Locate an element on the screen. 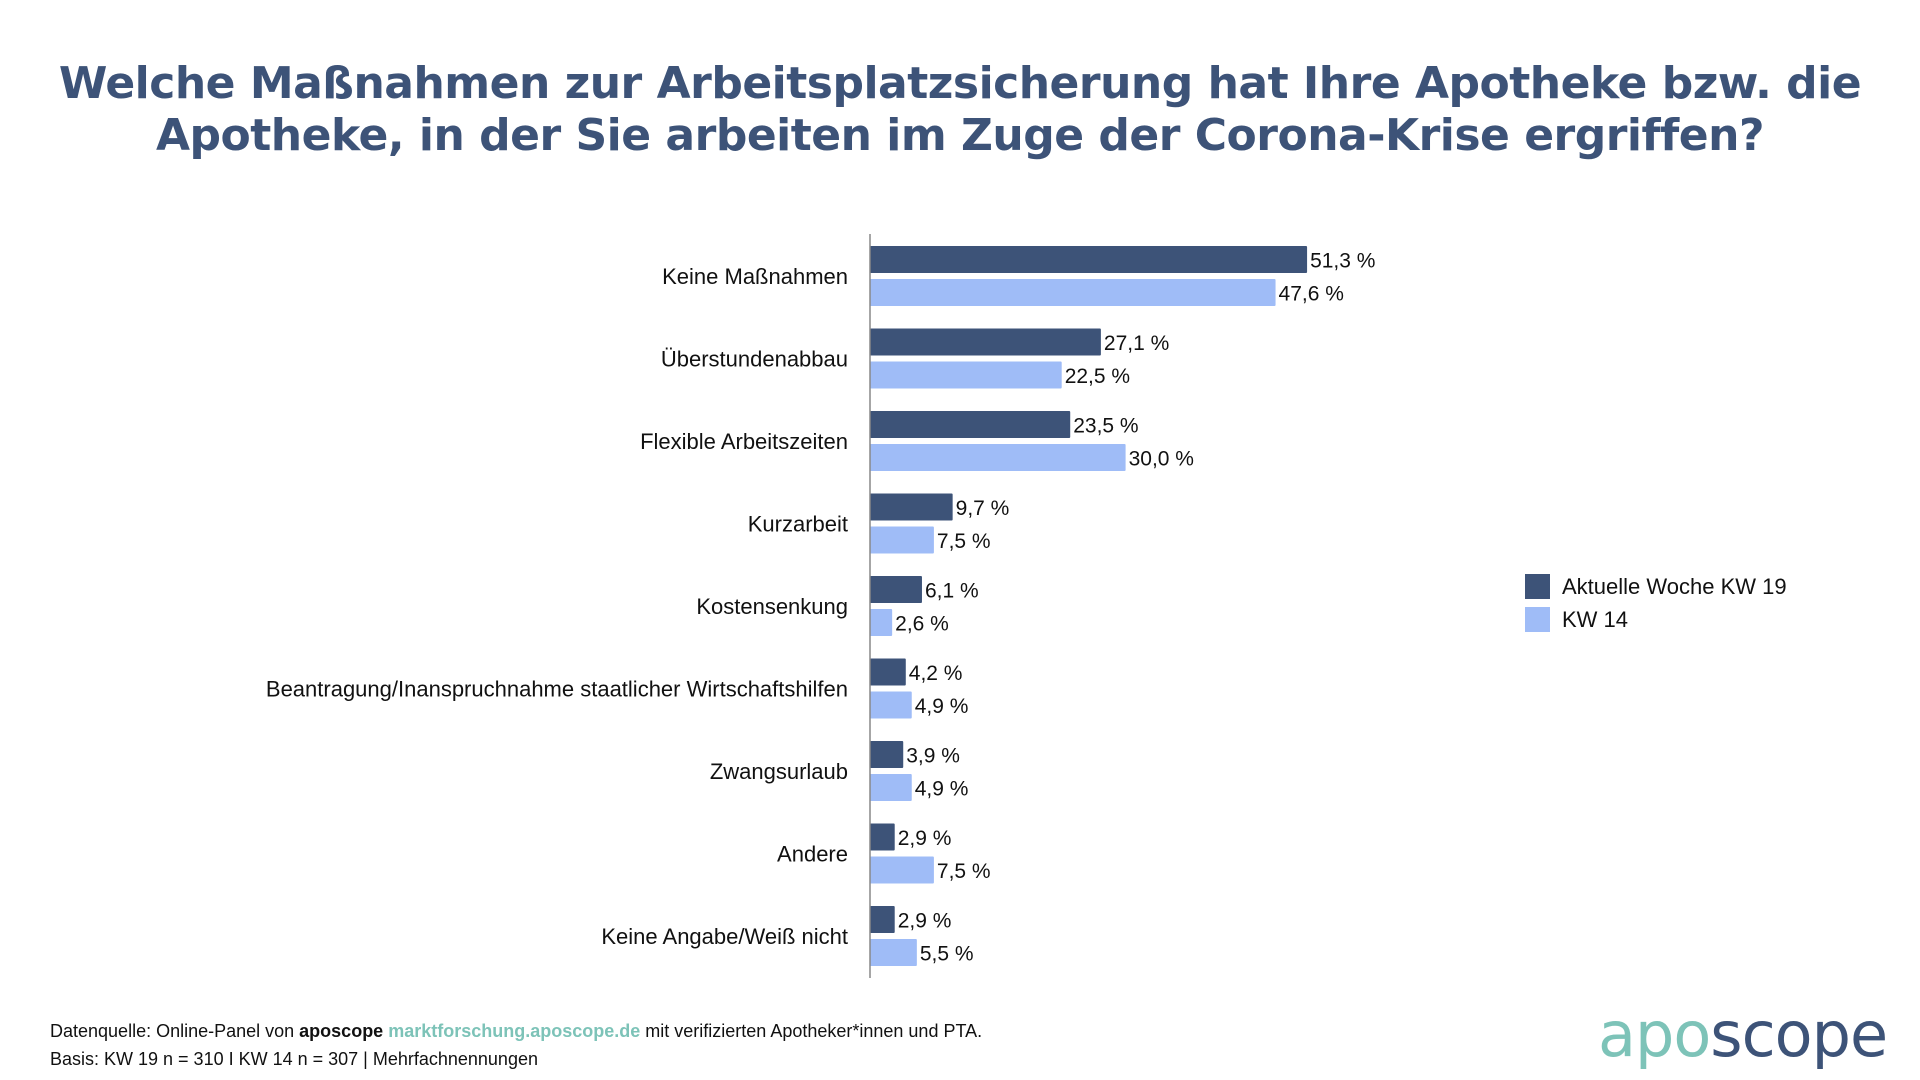 The height and width of the screenshot is (1080, 1920). data-label: 6,1 % is located at coordinates (952, 591).